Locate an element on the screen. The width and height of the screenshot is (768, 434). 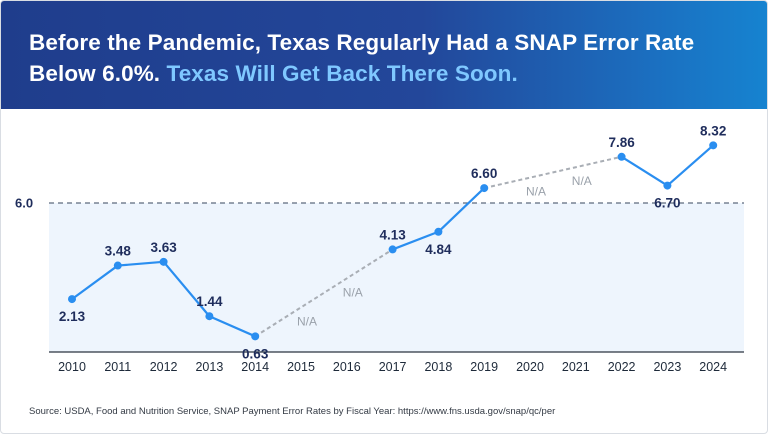
x-tick-label: 2020 is located at coordinates (530, 367).